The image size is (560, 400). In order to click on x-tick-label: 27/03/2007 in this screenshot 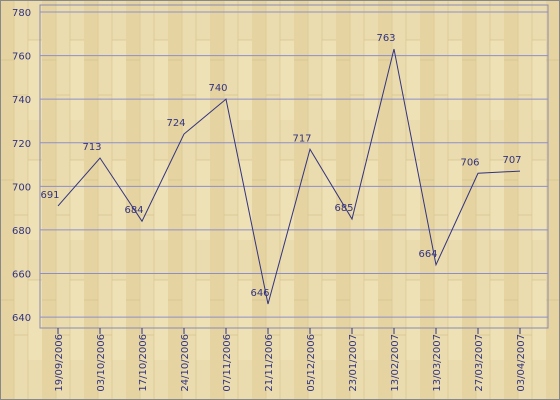, I will do `click(479, 363)`.